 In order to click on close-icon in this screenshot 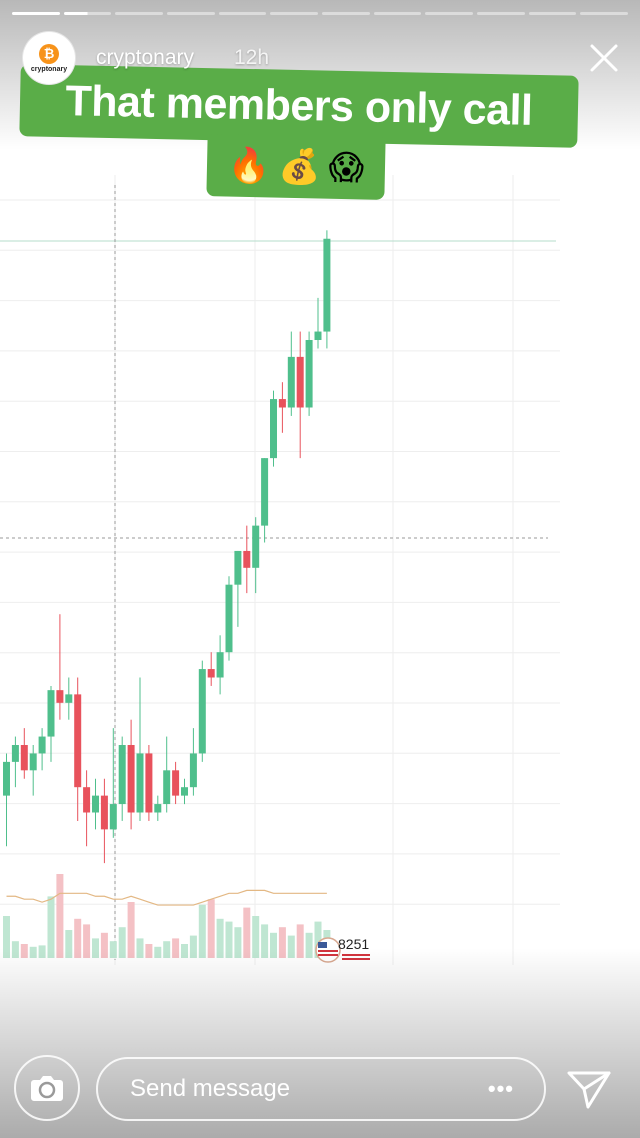, I will do `click(604, 58)`.